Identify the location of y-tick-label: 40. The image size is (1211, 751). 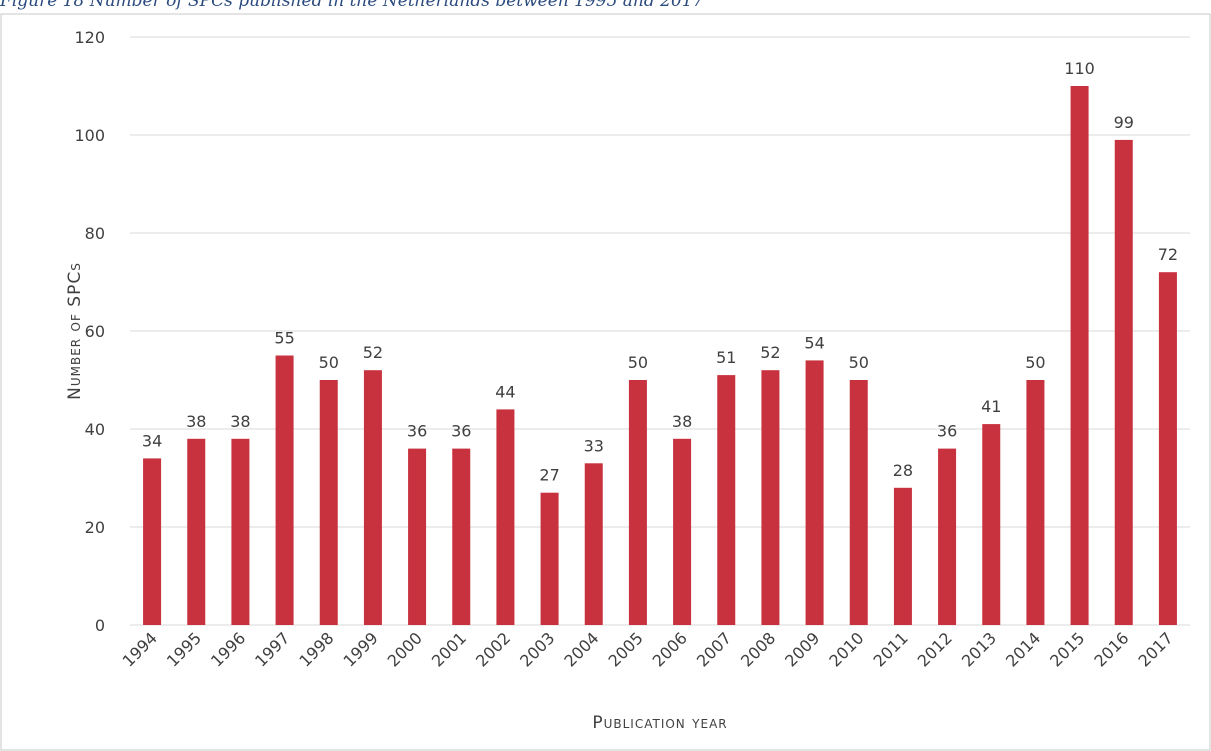
(95, 429).